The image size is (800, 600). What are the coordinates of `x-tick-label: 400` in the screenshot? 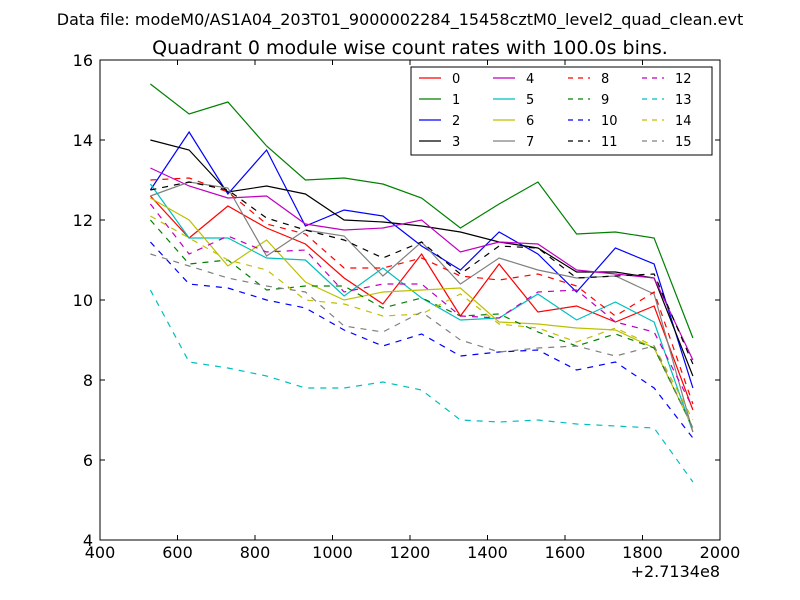 It's located at (100, 552).